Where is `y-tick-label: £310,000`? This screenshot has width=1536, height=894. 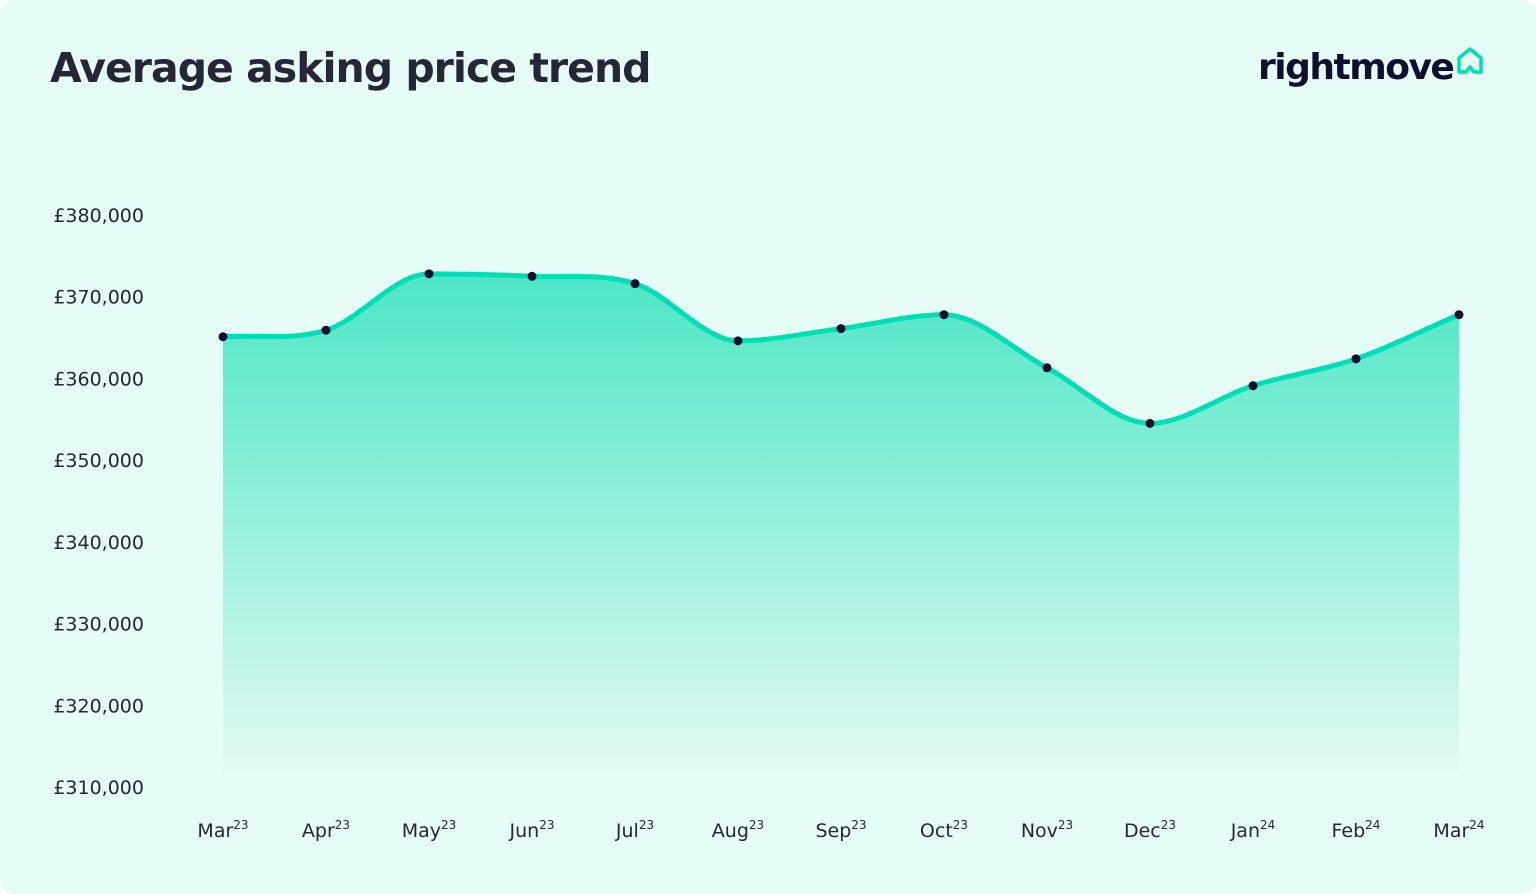
y-tick-label: £310,000 is located at coordinates (98, 788).